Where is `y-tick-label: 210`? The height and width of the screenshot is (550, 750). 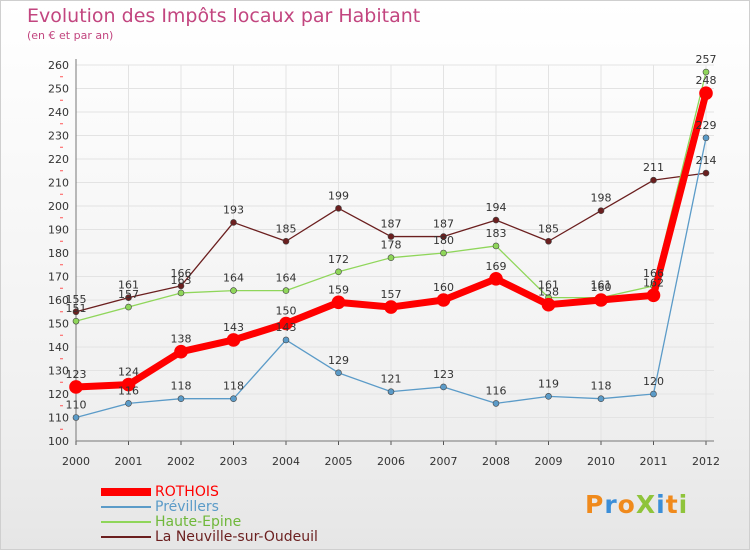
y-tick-label: 210 is located at coordinates (58, 183).